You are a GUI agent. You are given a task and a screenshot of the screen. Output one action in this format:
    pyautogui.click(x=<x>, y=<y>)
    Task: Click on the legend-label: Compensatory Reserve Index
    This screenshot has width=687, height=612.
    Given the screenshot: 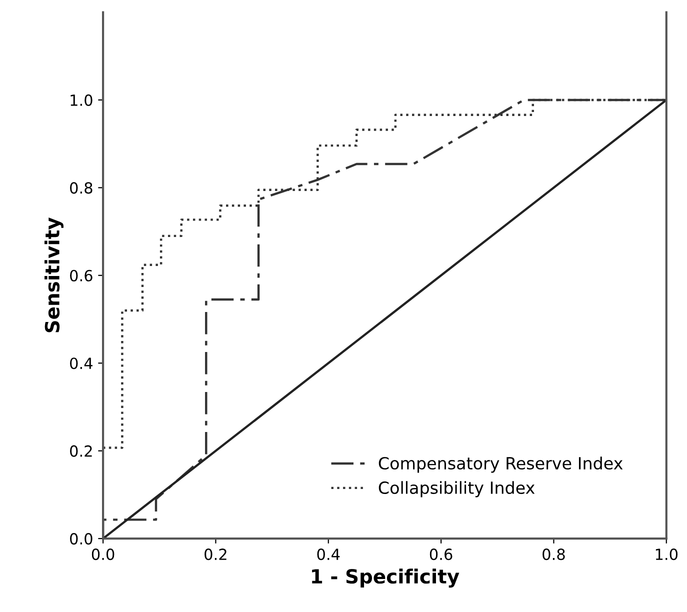 What is the action you would take?
    pyautogui.click(x=500, y=464)
    